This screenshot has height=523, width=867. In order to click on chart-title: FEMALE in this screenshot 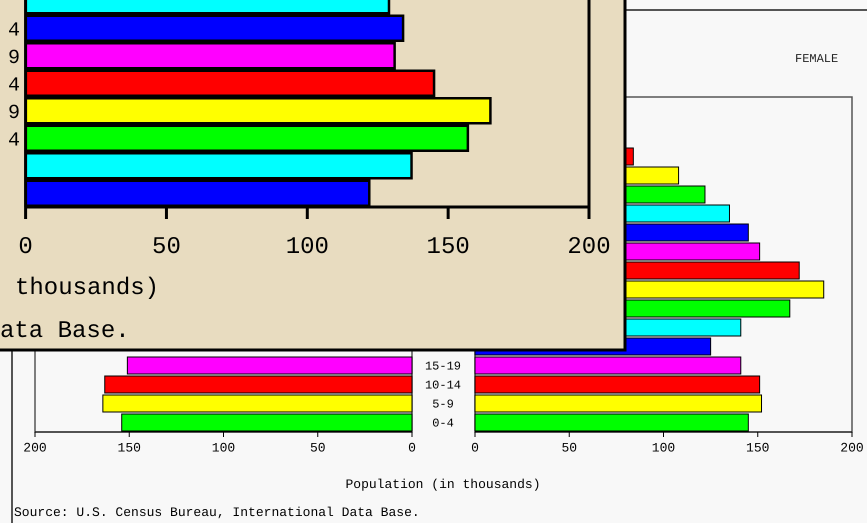, I will do `click(816, 59)`.